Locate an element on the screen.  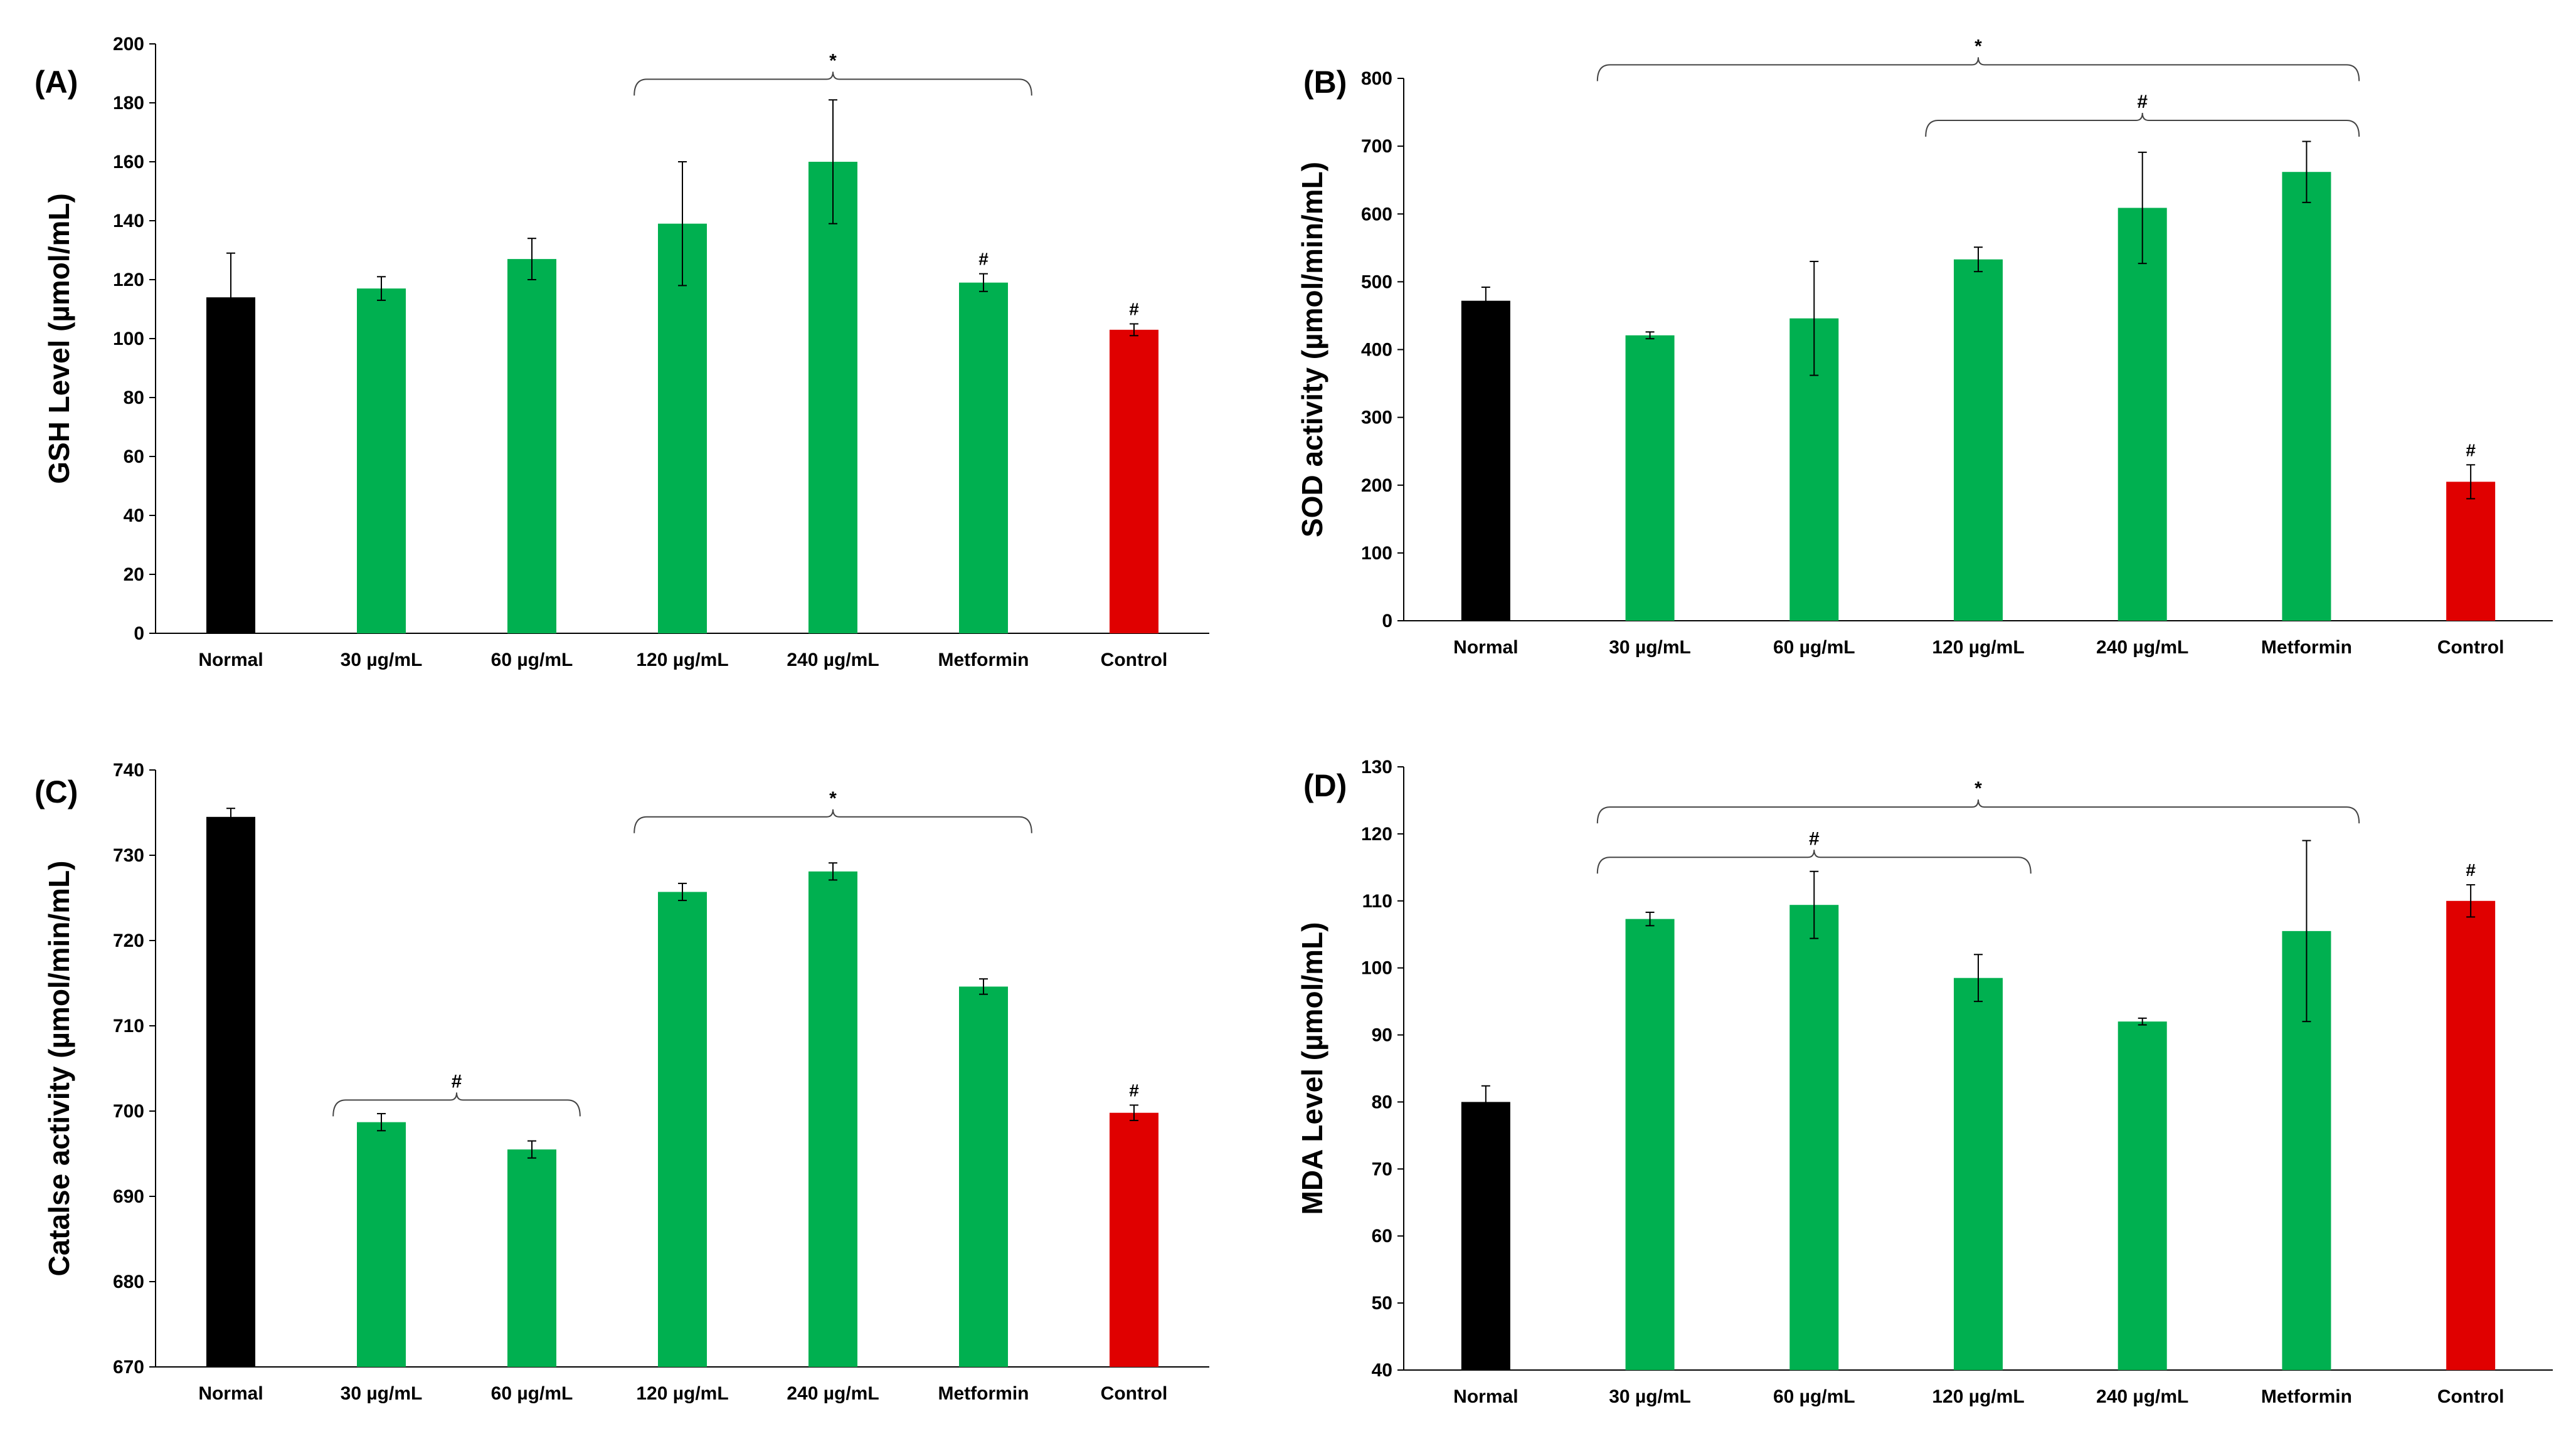
panel-label: (C) is located at coordinates (56, 791).